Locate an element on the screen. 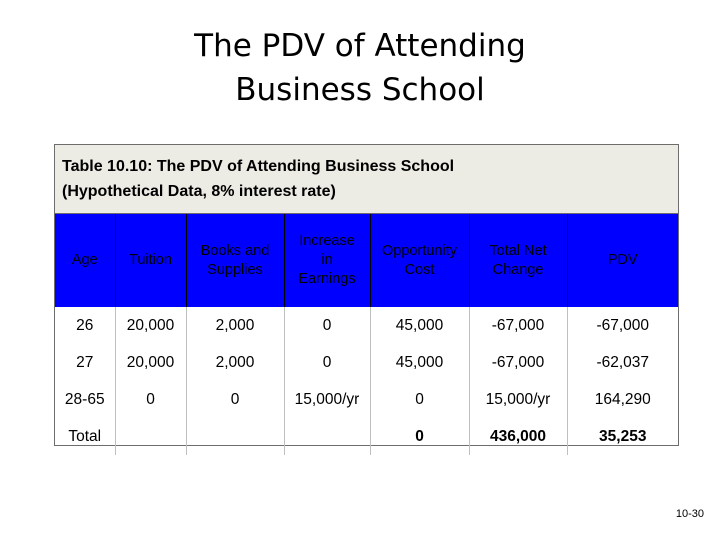  cell-tuition: 0 is located at coordinates (151, 399).